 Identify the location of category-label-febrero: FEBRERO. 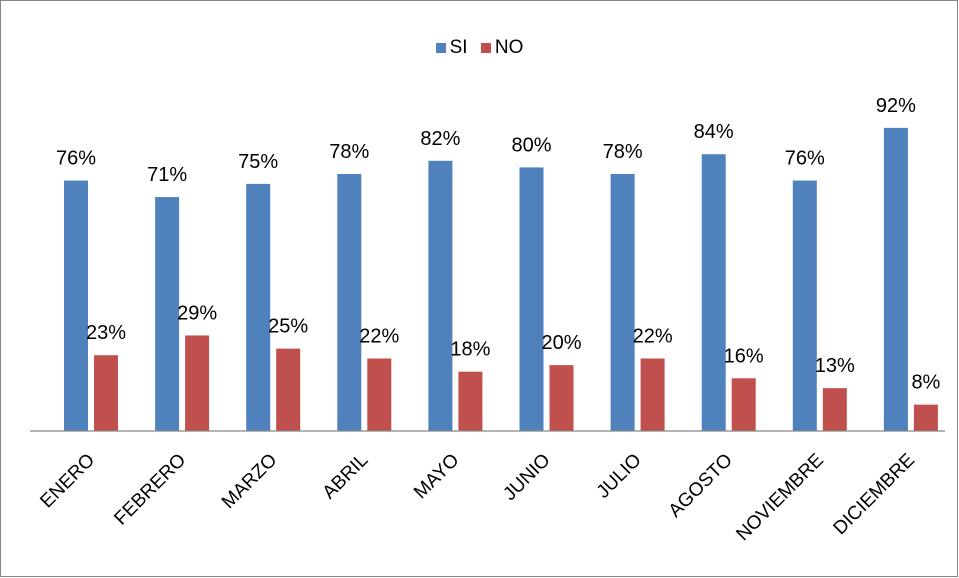
(150, 490).